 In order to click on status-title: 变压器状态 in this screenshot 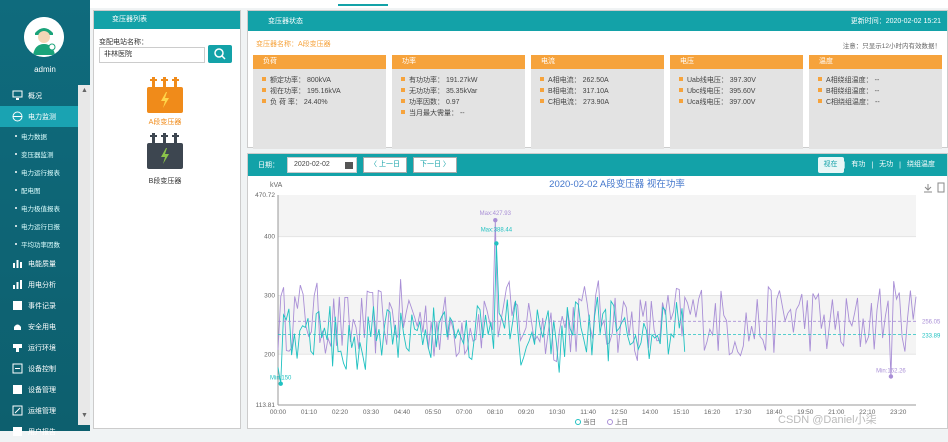, I will do `click(285, 21)`.